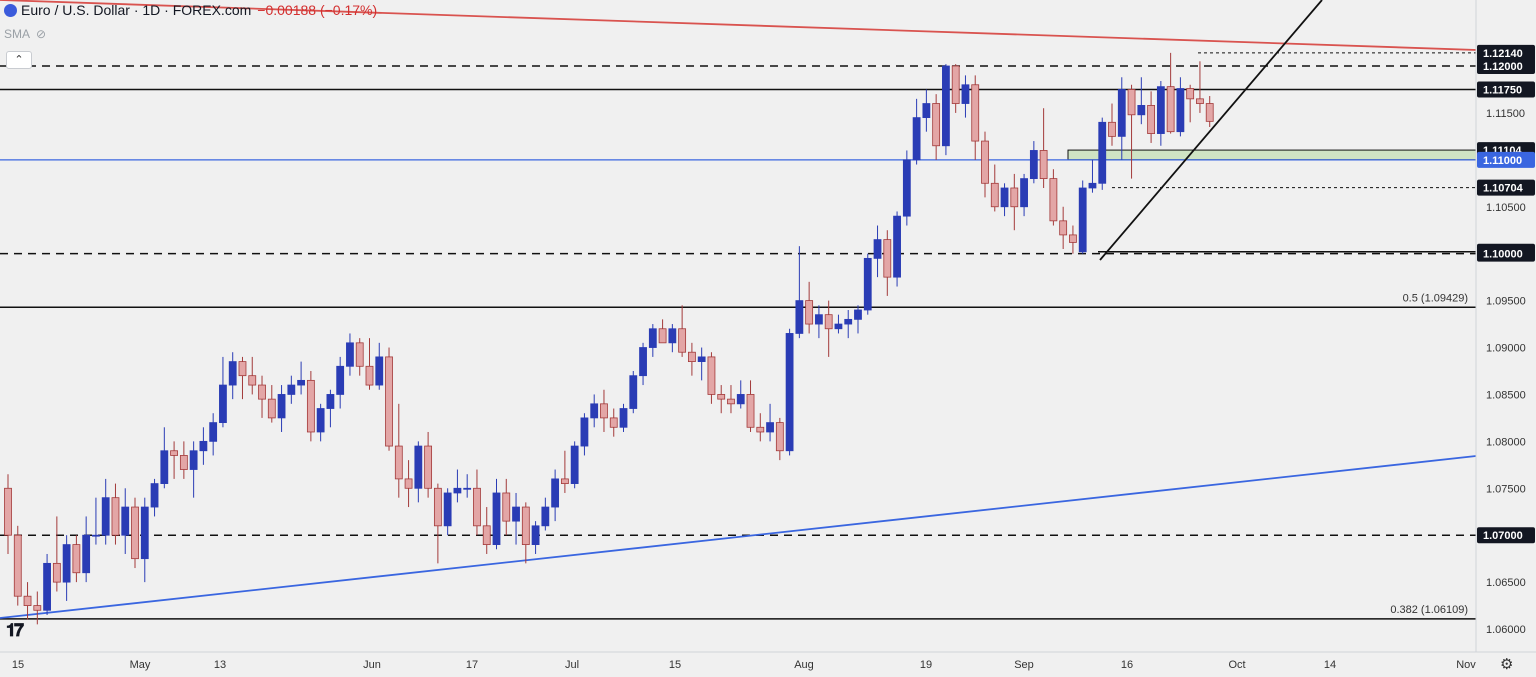 Image resolution: width=1536 pixels, height=677 pixels. I want to click on hidden-eye-icon: ⊘, so click(41, 34).